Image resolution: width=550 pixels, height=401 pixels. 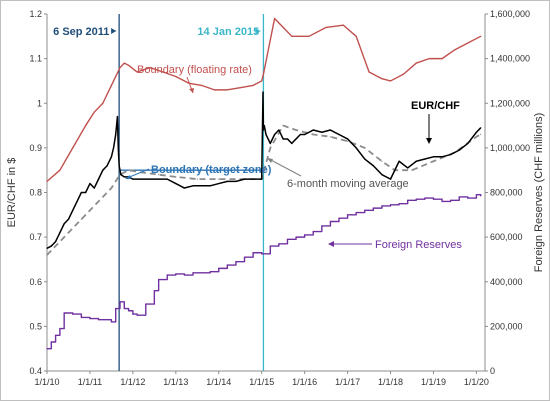 What do you see at coordinates (476, 382) in the screenshot?
I see `x-tick-label: 1/1/20` at bounding box center [476, 382].